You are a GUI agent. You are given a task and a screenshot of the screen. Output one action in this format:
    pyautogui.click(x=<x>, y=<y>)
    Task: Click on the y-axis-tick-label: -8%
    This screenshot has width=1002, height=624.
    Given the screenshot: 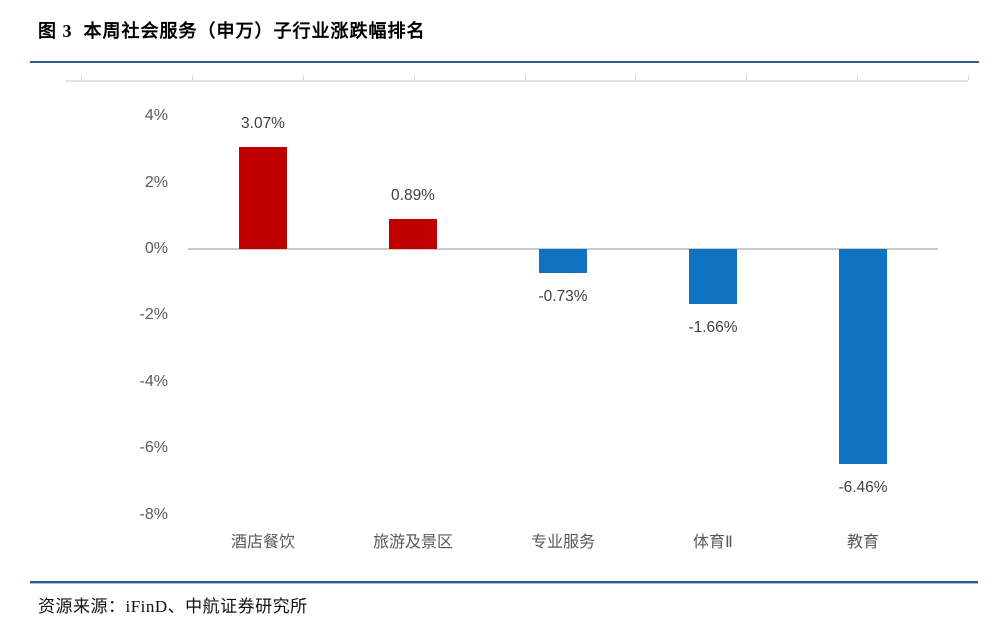 What is the action you would take?
    pyautogui.click(x=153, y=514)
    